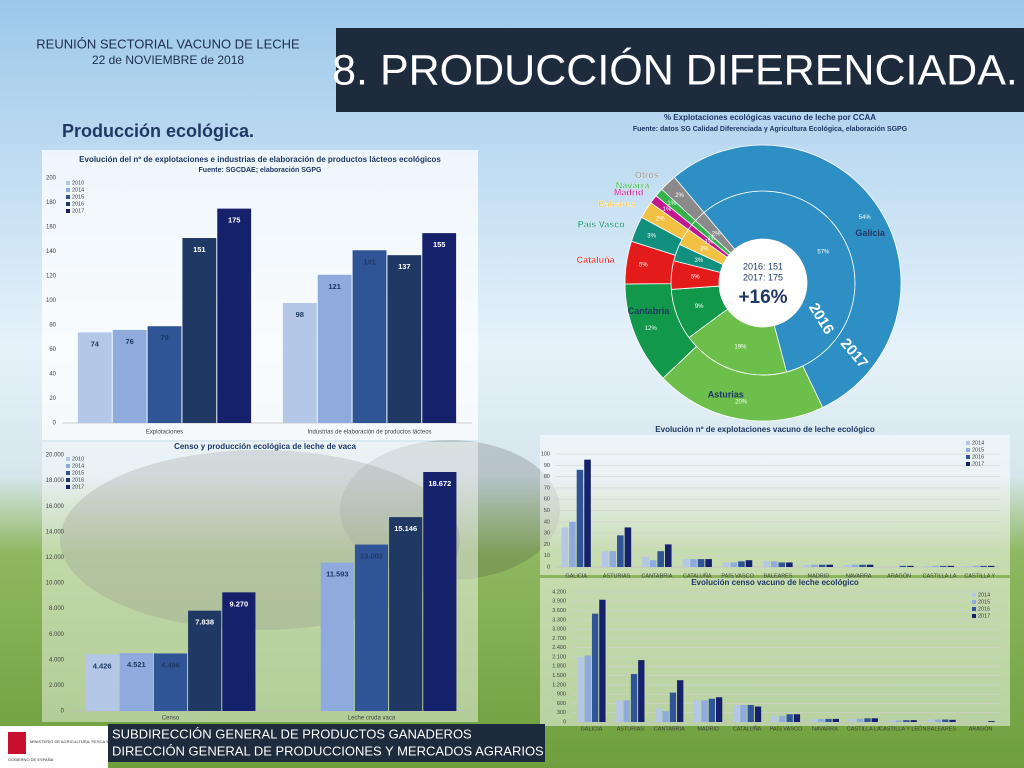  What do you see at coordinates (547, 556) in the screenshot?
I see `y-tick-label: 10` at bounding box center [547, 556].